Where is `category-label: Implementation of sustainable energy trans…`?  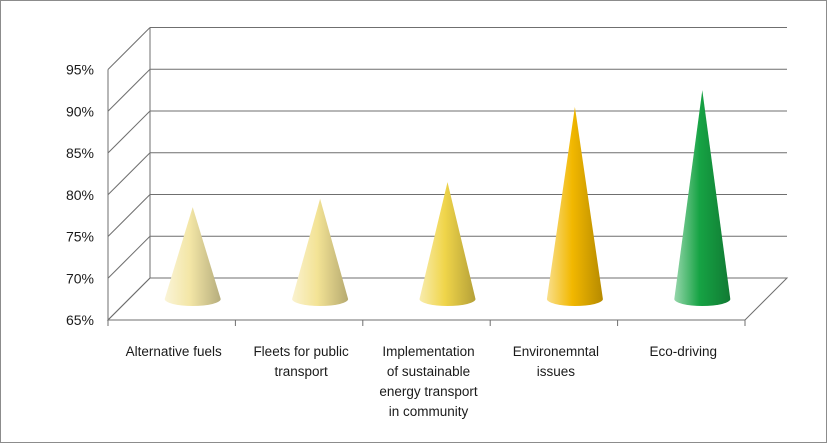
category-label: Implementation of sustainable energy trans… is located at coordinates (428, 381).